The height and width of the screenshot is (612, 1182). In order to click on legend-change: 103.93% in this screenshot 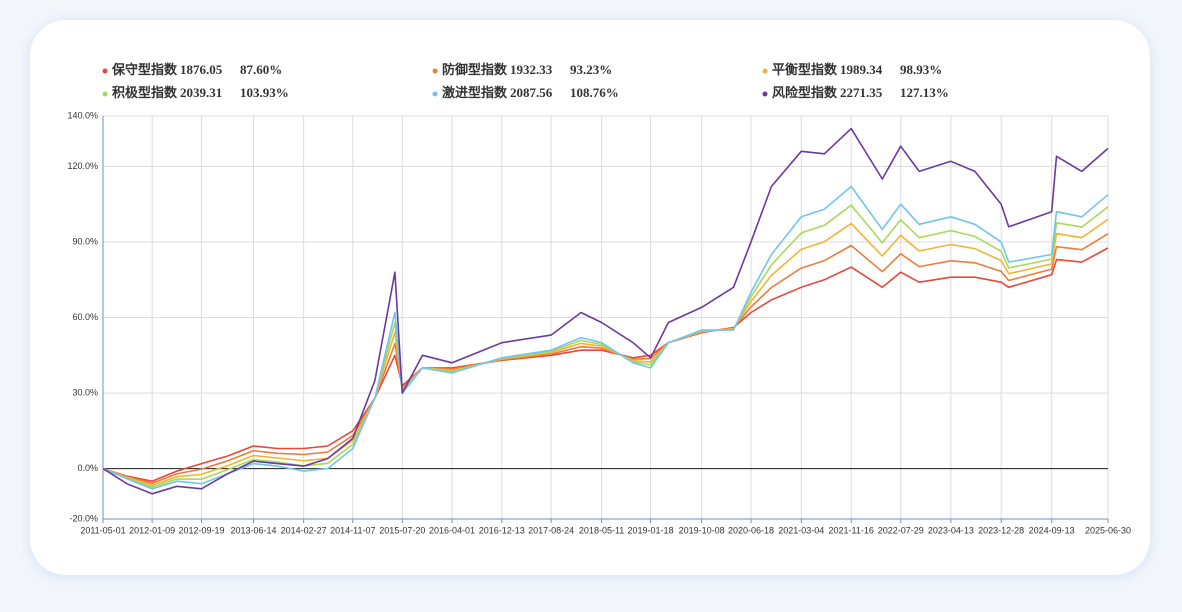, I will do `click(264, 92)`.